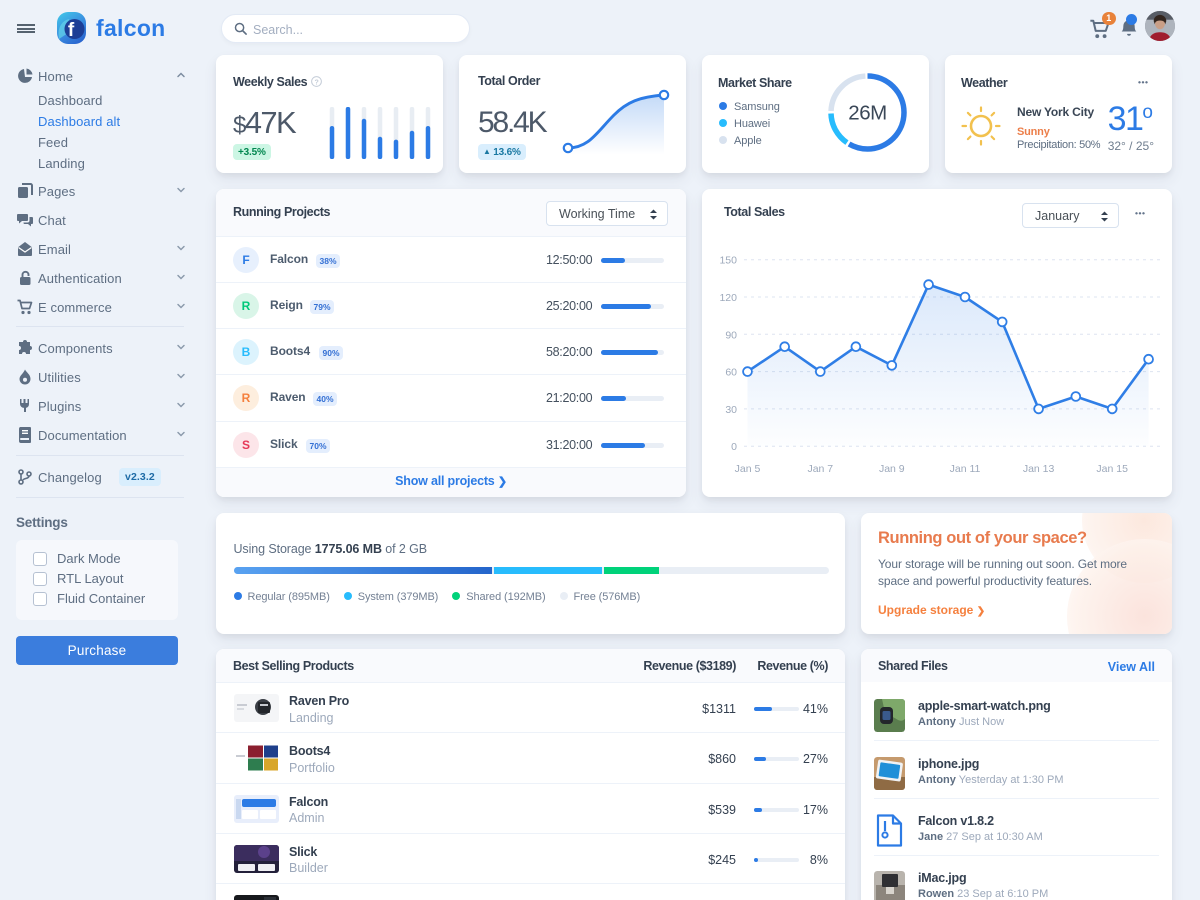  Describe the element at coordinates (731, 409) in the screenshot. I see `svg-text: 30` at that location.